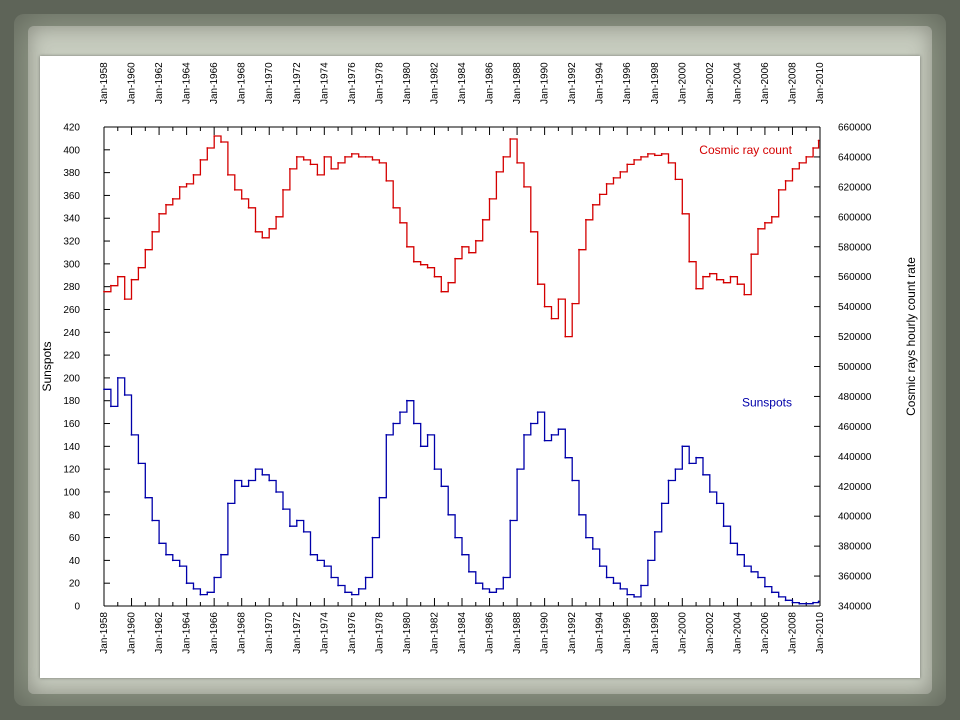 The width and height of the screenshot is (960, 720). I want to click on x-tick-label-bottom: Jan-1974, so click(324, 633).